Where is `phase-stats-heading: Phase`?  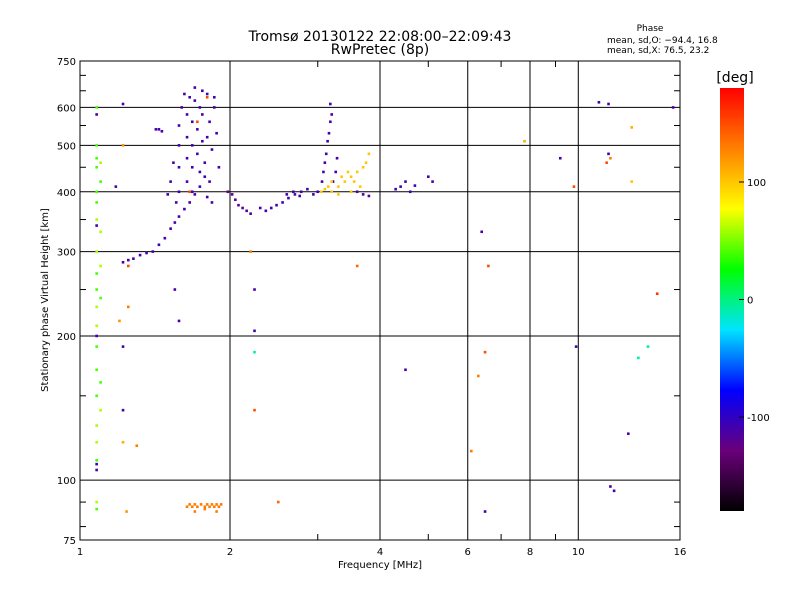 phase-stats-heading: Phase is located at coordinates (650, 29).